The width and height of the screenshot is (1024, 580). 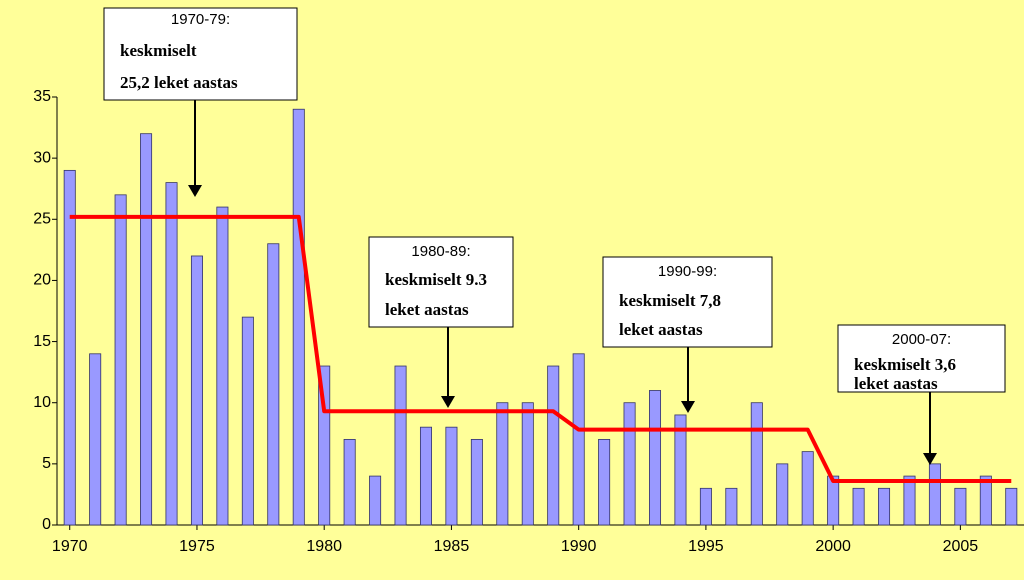 I want to click on y-tick-label: 10, so click(x=42, y=402).